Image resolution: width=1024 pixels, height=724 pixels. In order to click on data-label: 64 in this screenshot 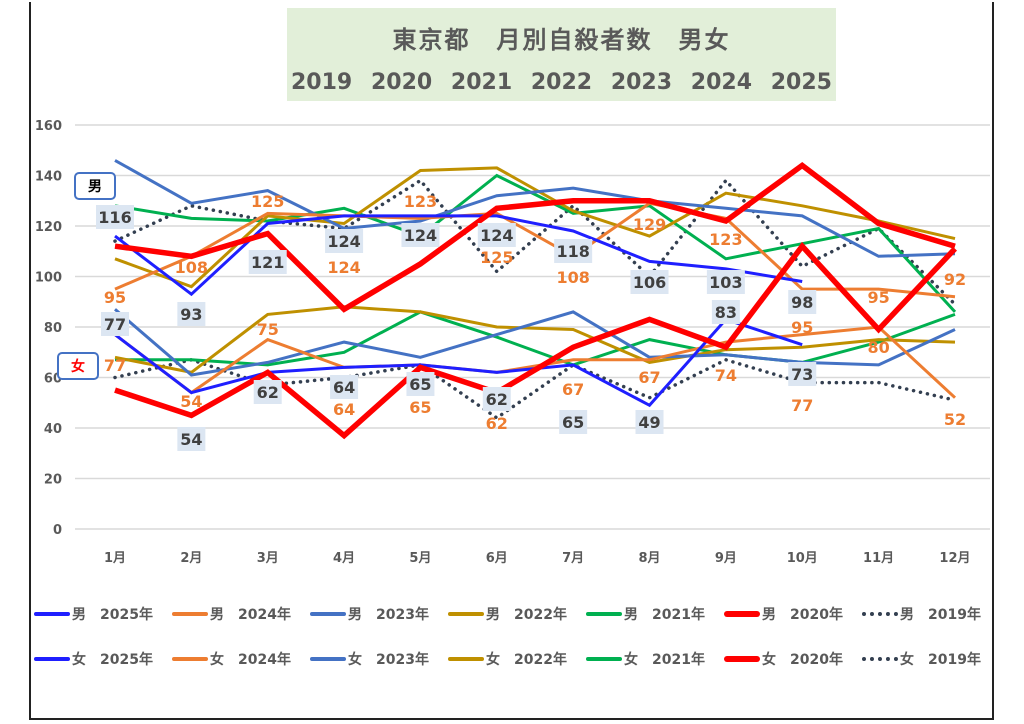, I will do `click(344, 387)`.